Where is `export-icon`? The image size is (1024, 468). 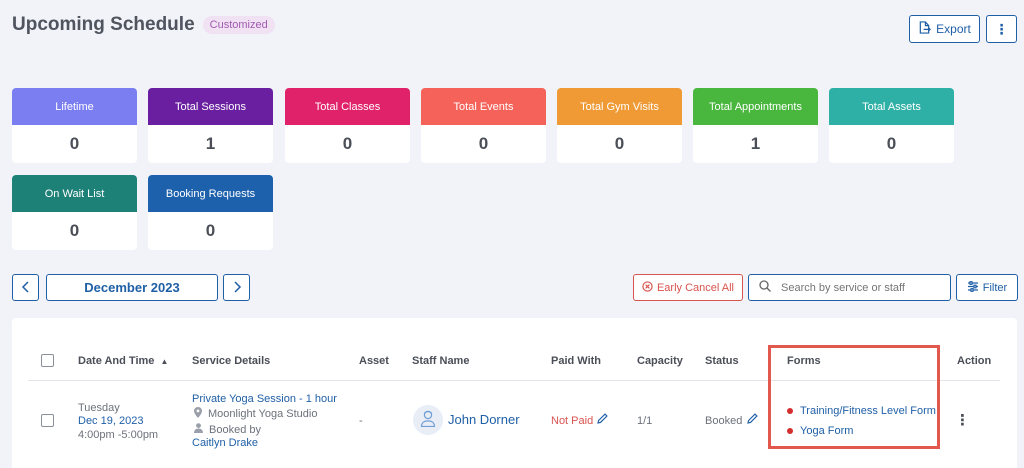
export-icon is located at coordinates (925, 29).